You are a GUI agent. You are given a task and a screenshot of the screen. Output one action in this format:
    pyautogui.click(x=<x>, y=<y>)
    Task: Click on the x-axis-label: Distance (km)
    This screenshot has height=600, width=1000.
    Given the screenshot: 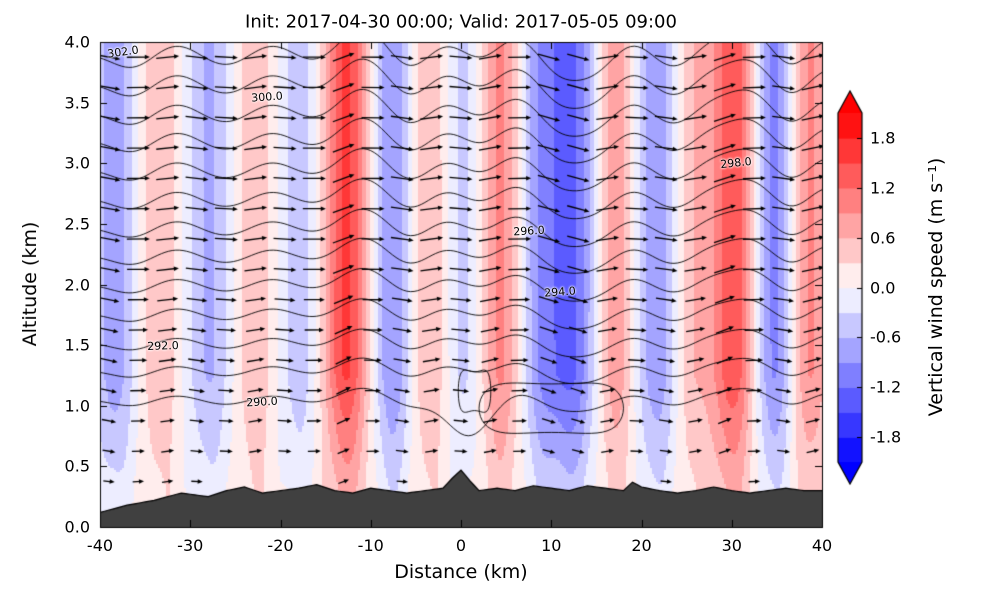 What is the action you would take?
    pyautogui.click(x=461, y=572)
    